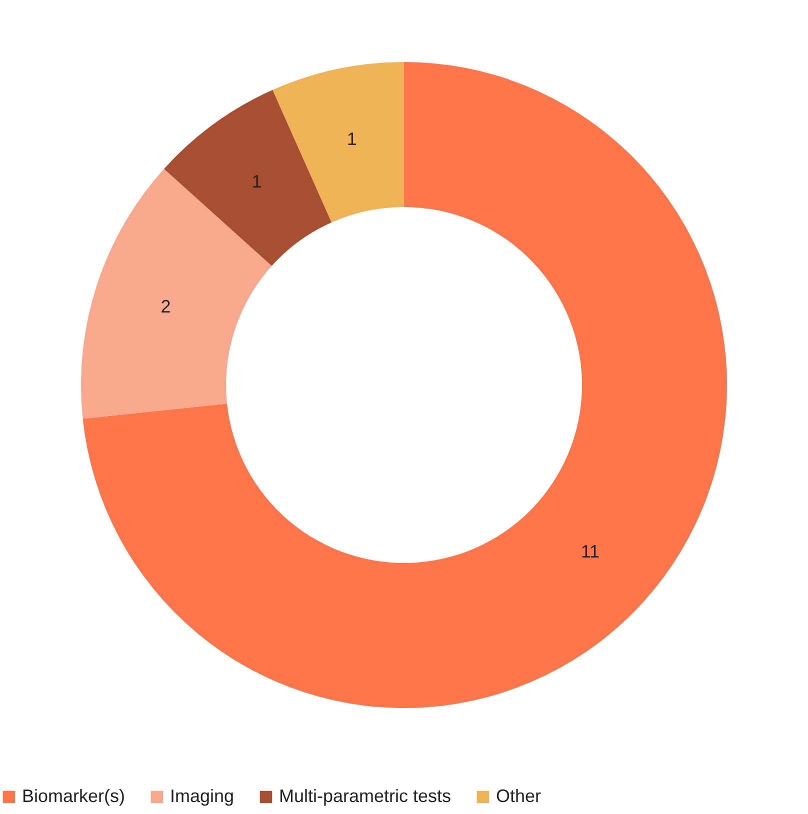 The width and height of the screenshot is (808, 814). What do you see at coordinates (202, 796) in the screenshot?
I see `legend-label: Imaging` at bounding box center [202, 796].